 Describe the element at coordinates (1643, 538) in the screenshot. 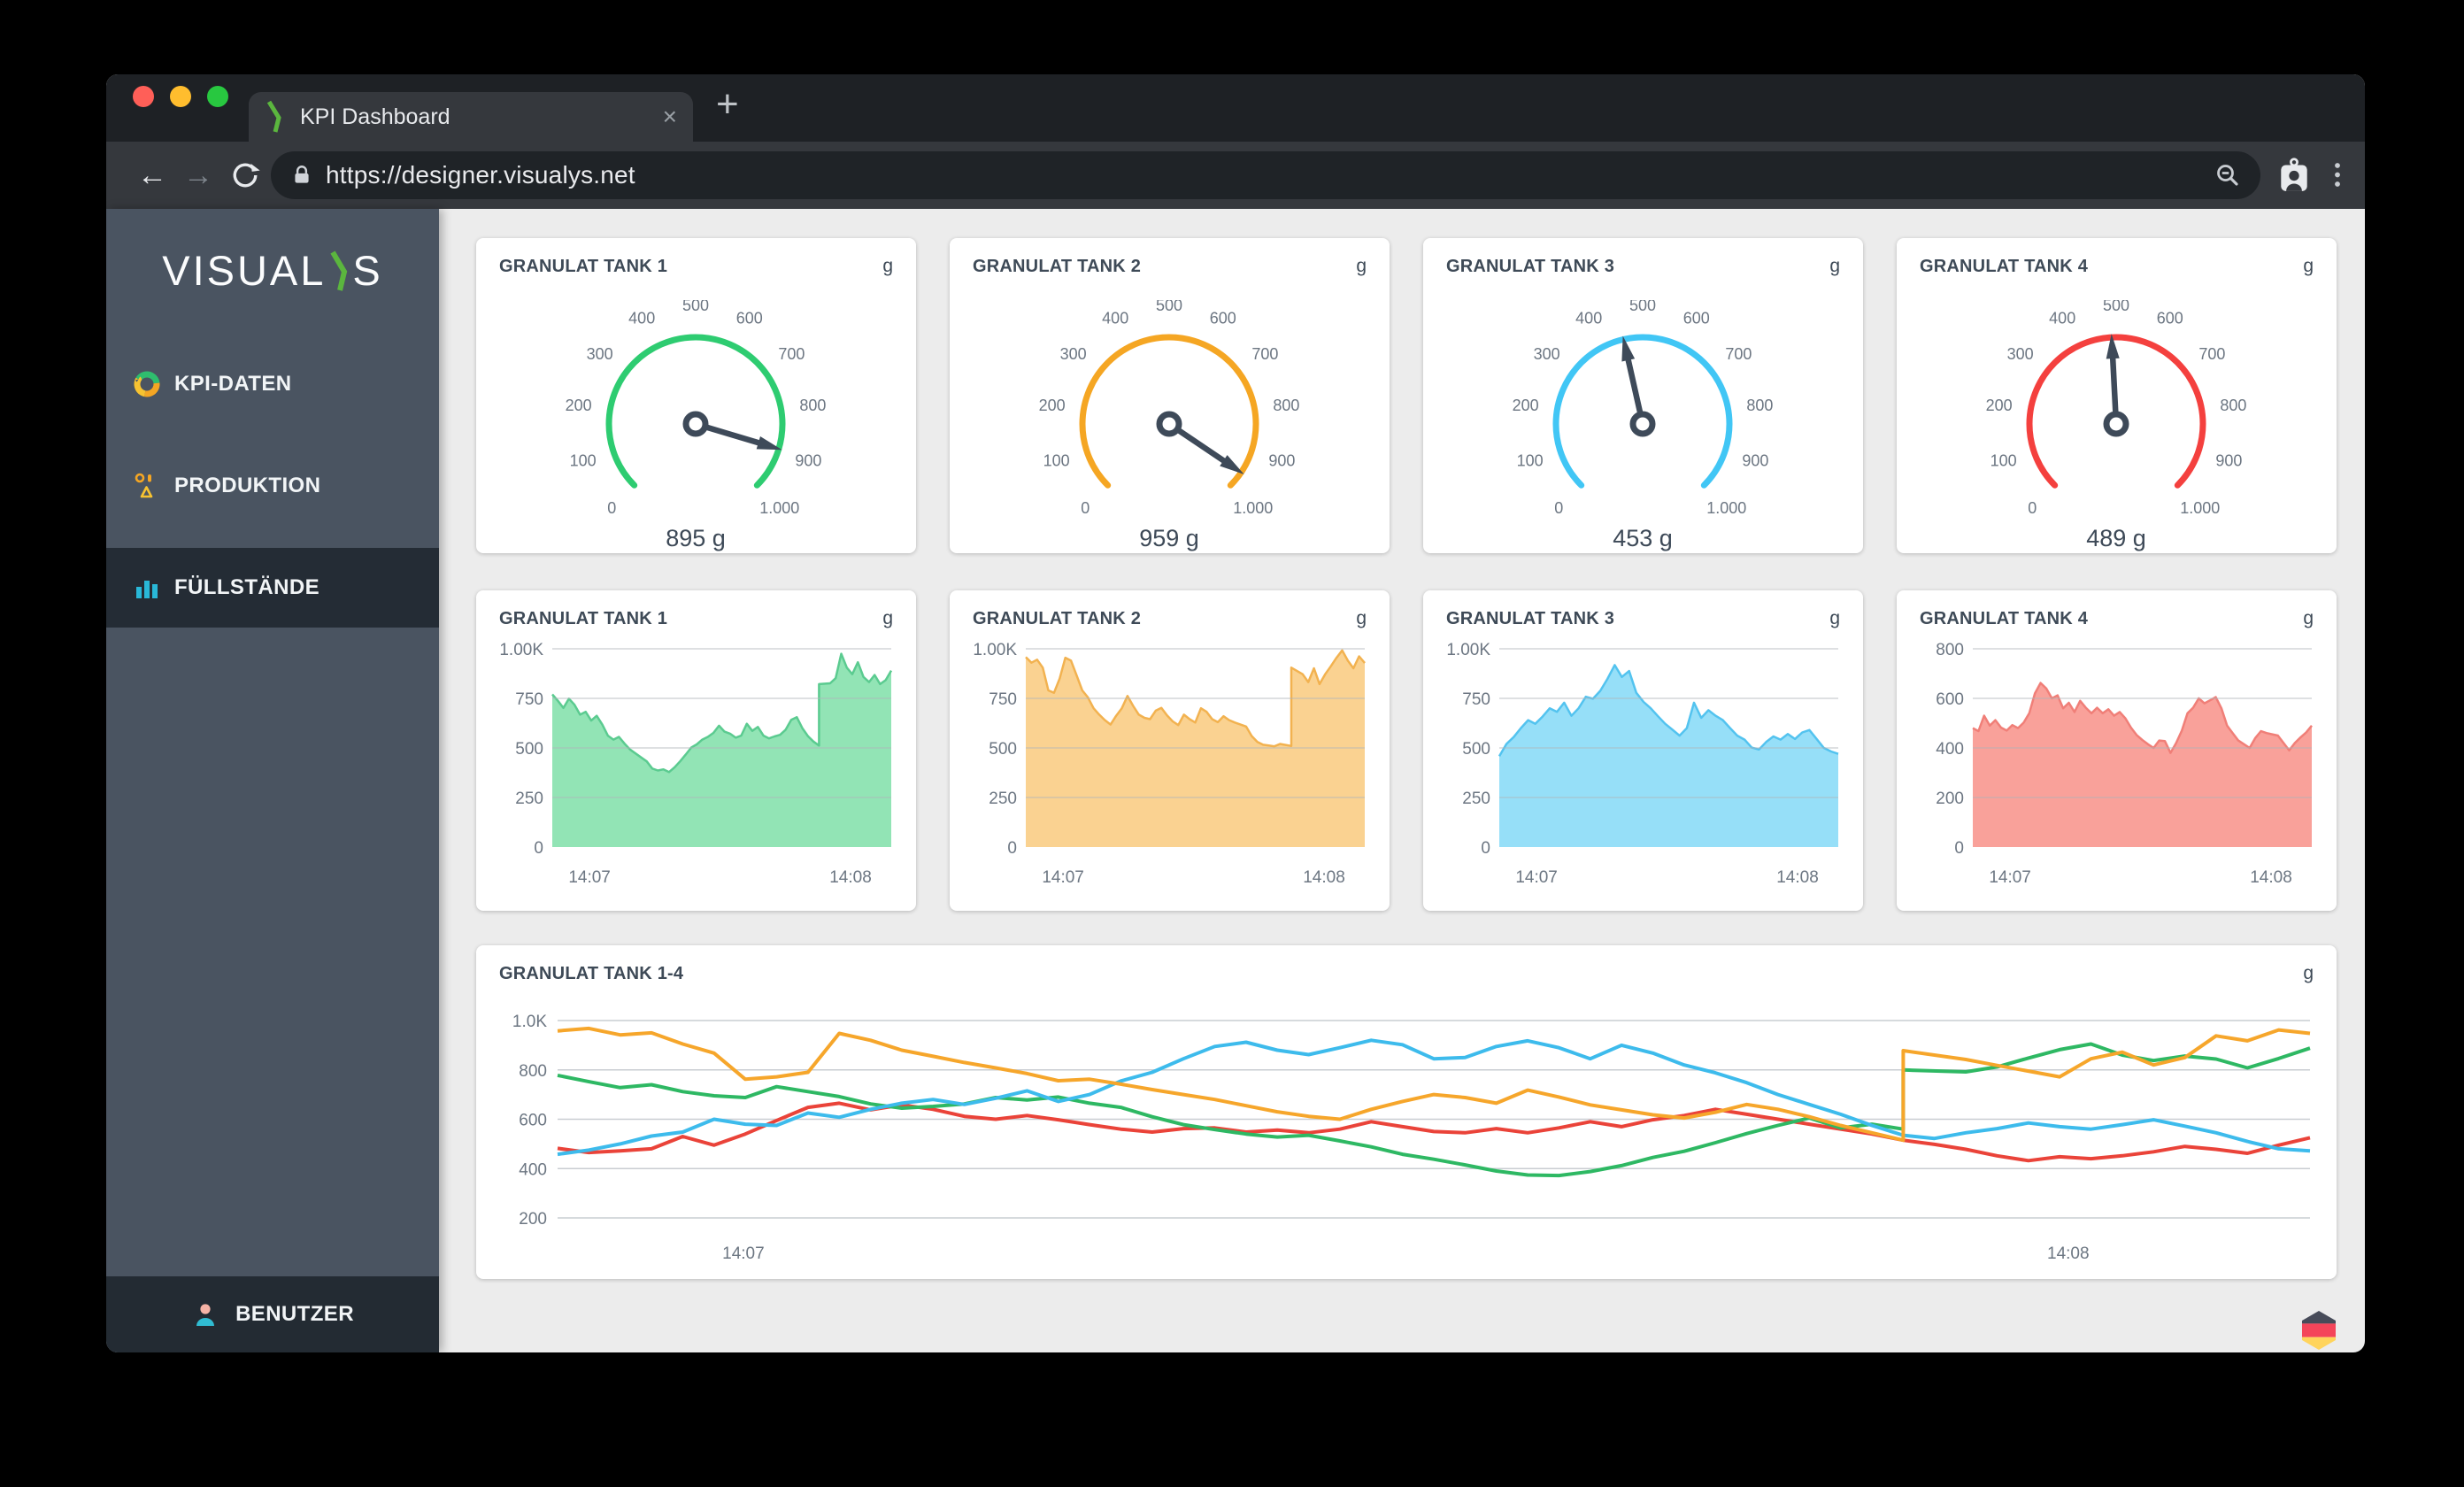

I see `svg-text: 453 g` at that location.